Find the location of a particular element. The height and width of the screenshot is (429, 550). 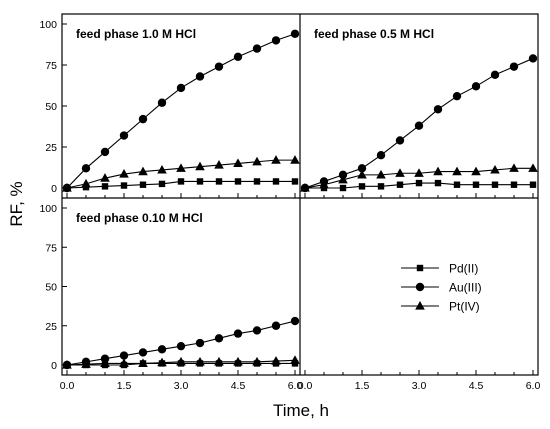

legend-label: Pt(IV) is located at coordinates (464, 307).